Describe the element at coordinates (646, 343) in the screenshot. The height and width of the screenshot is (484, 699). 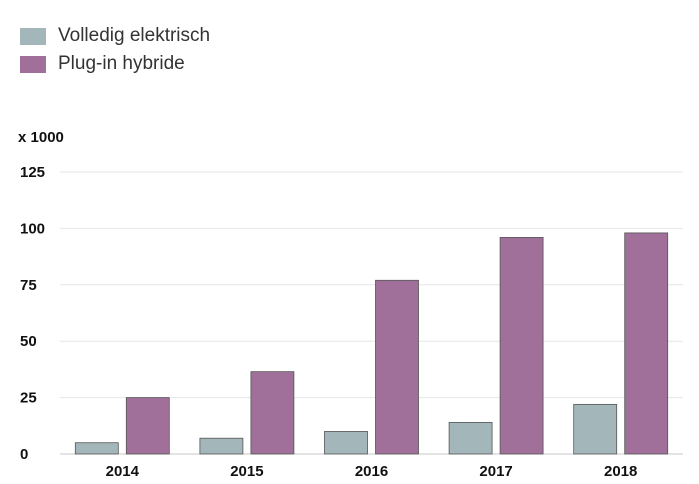
I see `bar-plug-in-hybride-2018` at that location.